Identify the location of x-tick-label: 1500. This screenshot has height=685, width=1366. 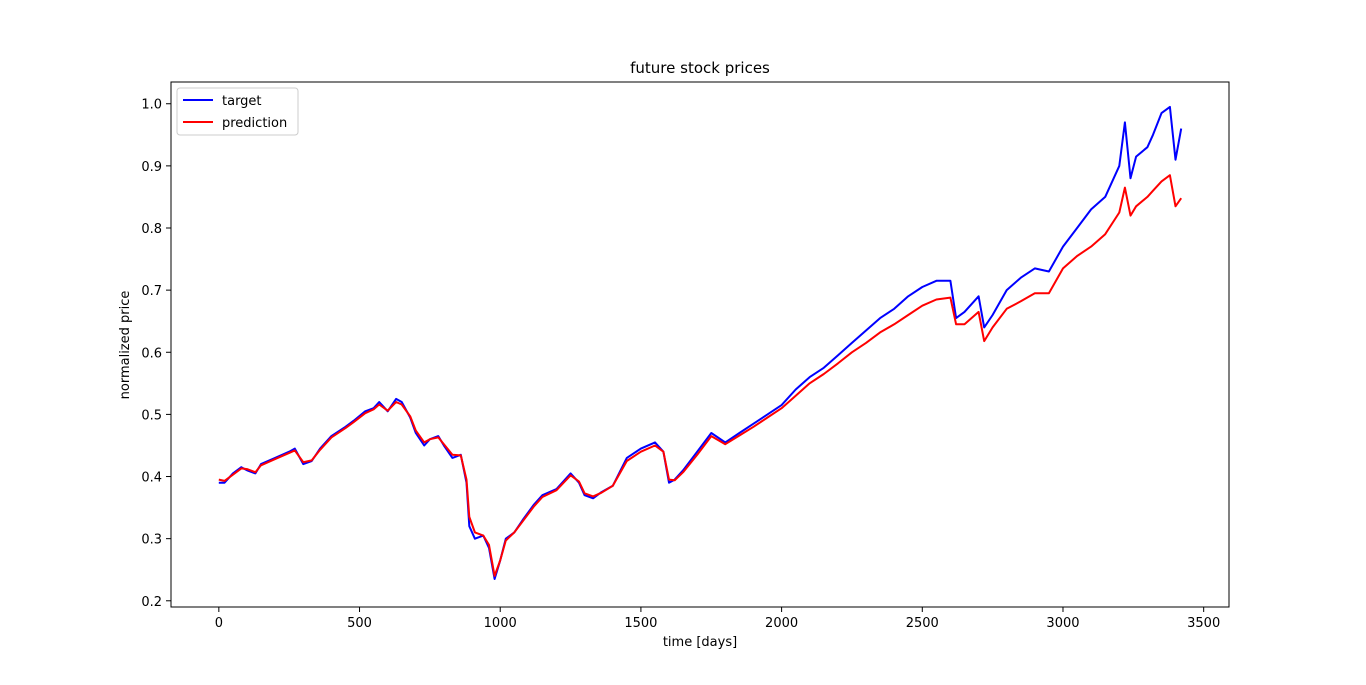
(640, 623).